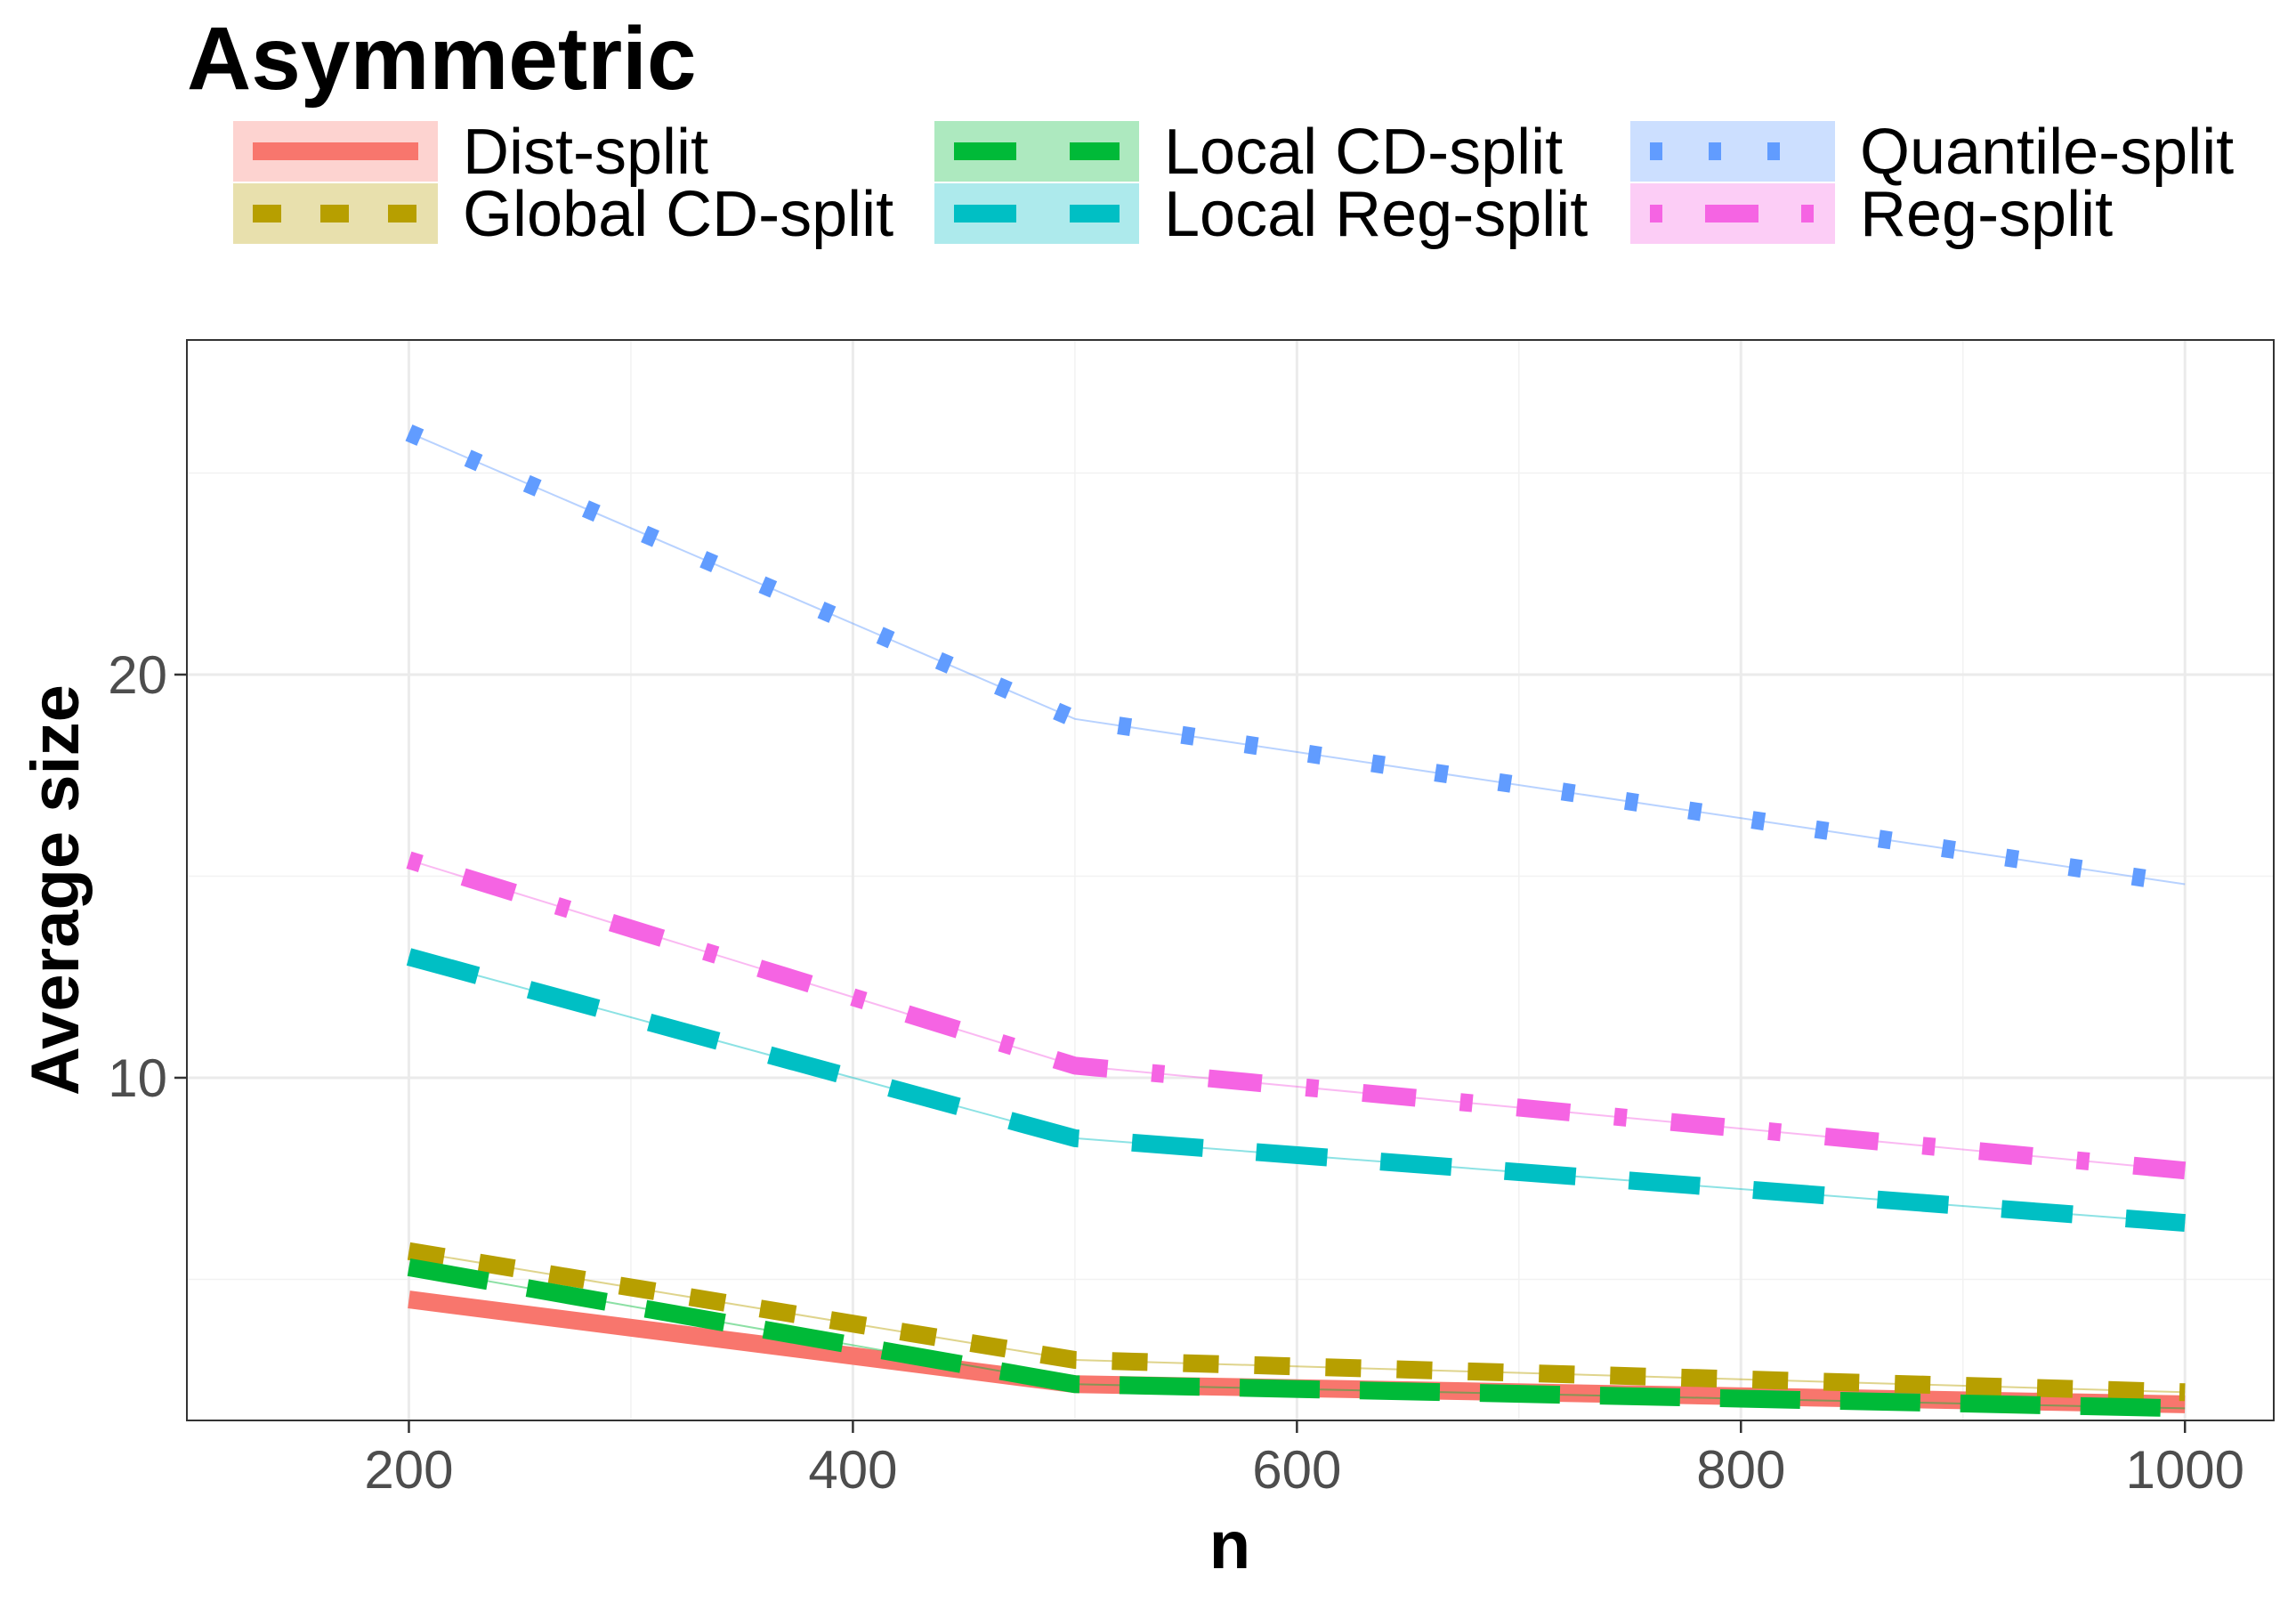 The image size is (2296, 1602). Describe the element at coordinates (1363, 152) in the screenshot. I see `legend-label: Local CD-split` at that location.